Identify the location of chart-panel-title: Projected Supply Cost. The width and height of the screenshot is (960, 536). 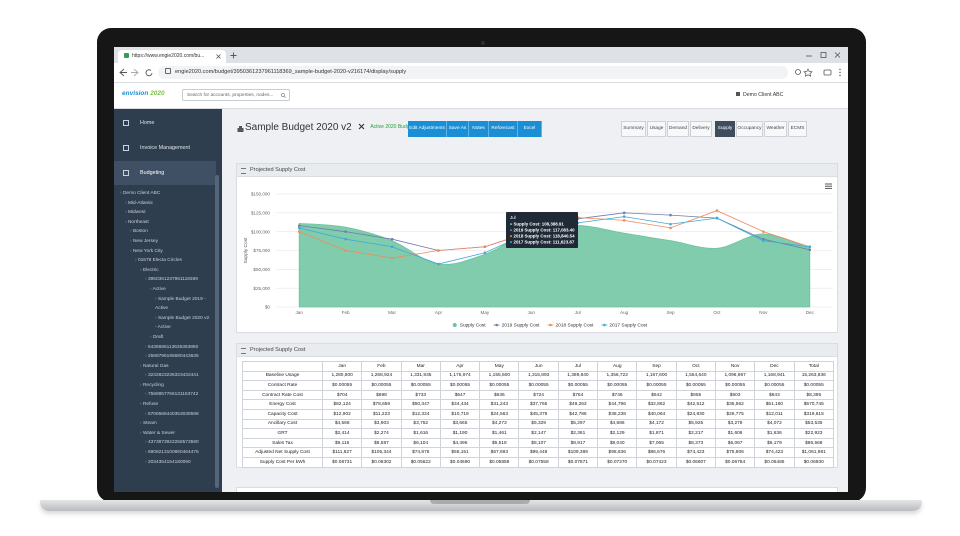
(537, 170).